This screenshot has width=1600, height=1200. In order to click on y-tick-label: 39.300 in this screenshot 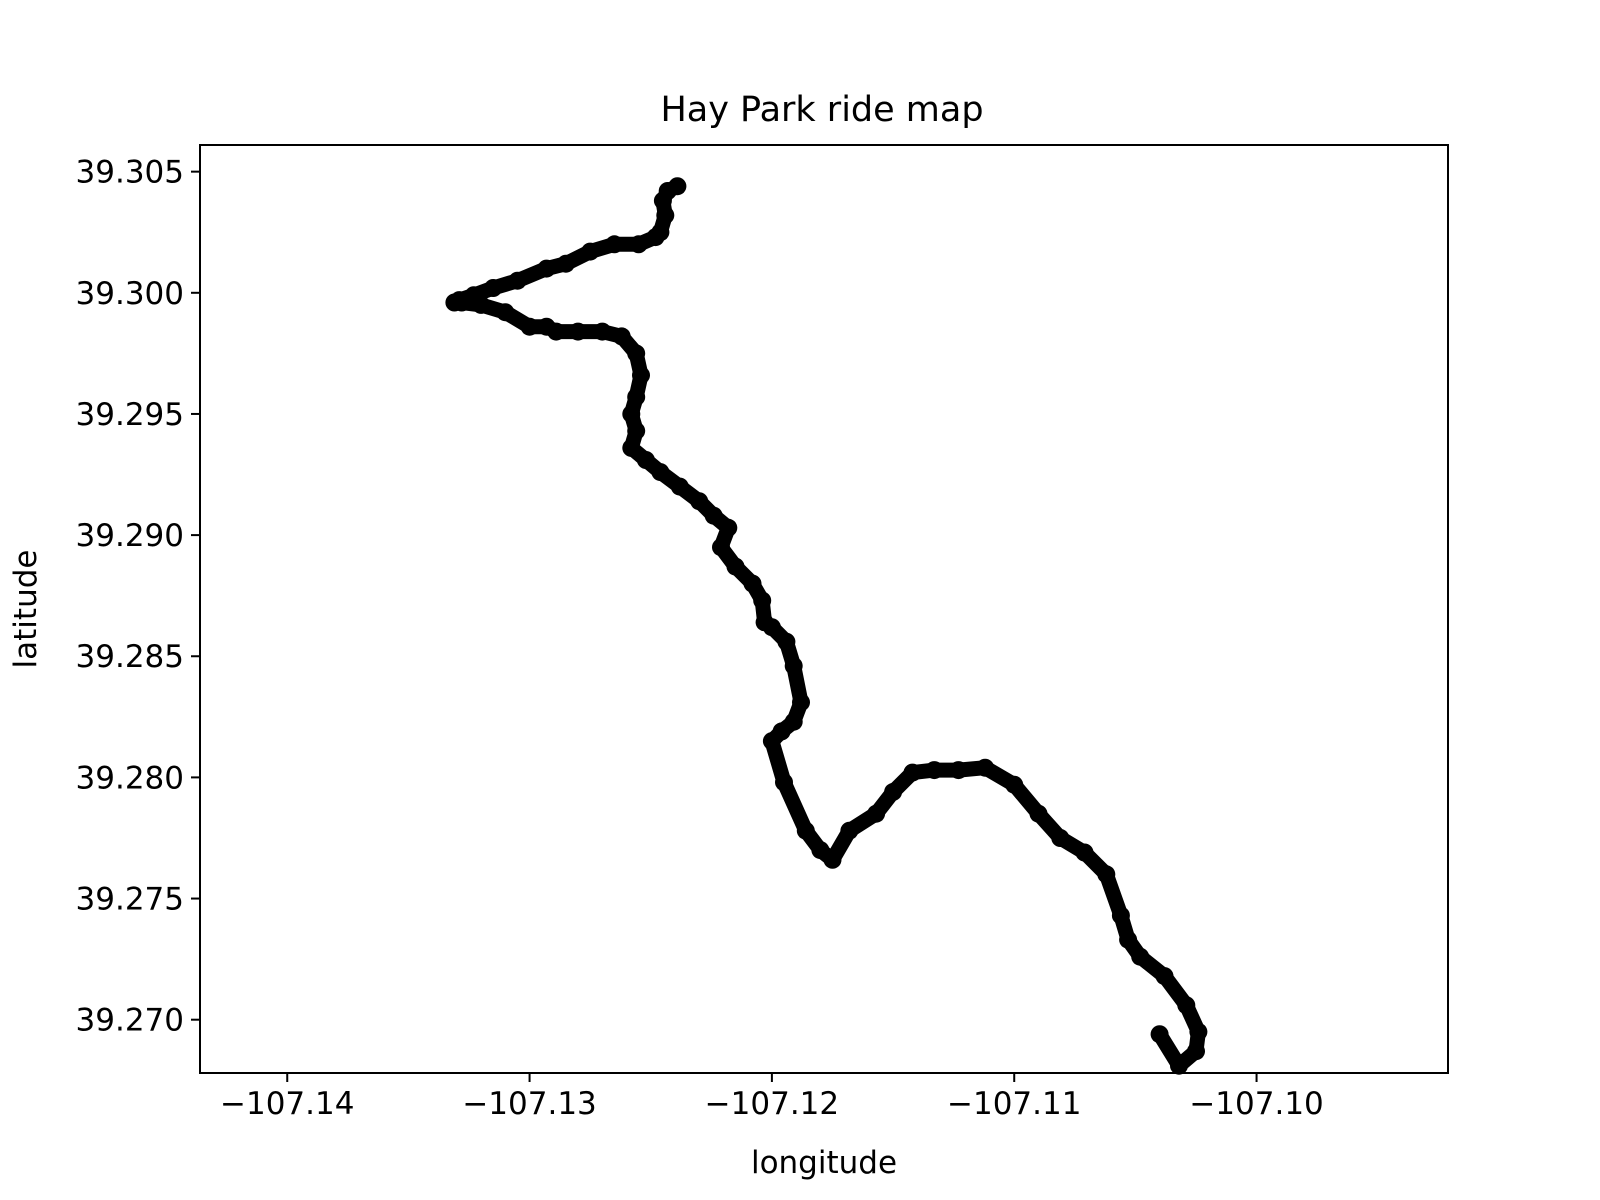, I will do `click(130, 294)`.